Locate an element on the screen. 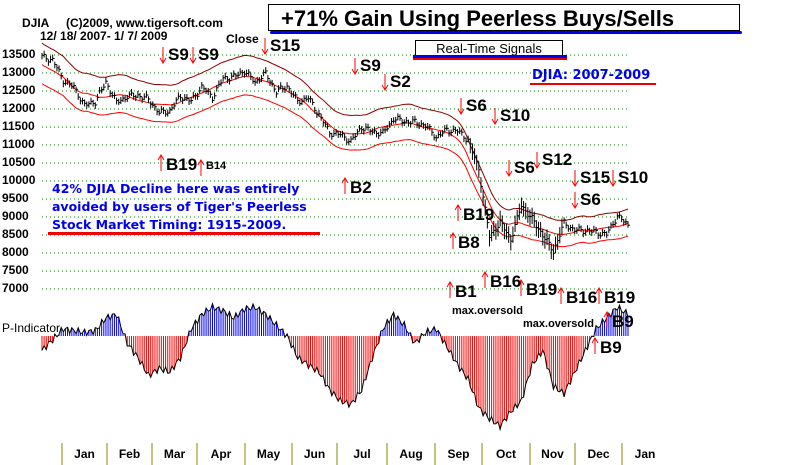 The width and height of the screenshot is (800, 465). note-line: avoided by users of Tiger's Peerless is located at coordinates (179, 206).